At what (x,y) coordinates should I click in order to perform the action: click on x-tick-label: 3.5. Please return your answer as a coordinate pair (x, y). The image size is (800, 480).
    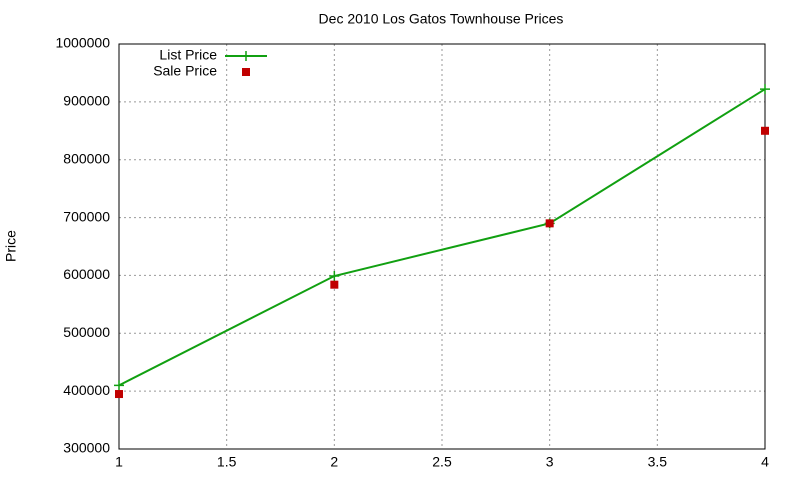
    Looking at the image, I should click on (658, 462).